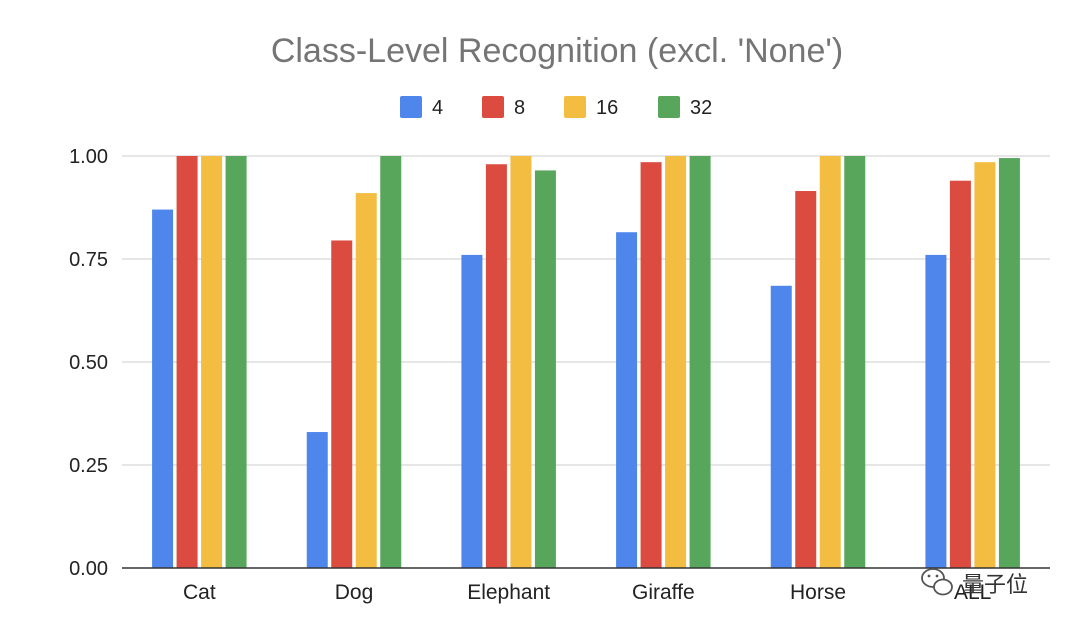 Image resolution: width=1080 pixels, height=633 pixels. I want to click on x-tick-label: Dog, so click(354, 592).